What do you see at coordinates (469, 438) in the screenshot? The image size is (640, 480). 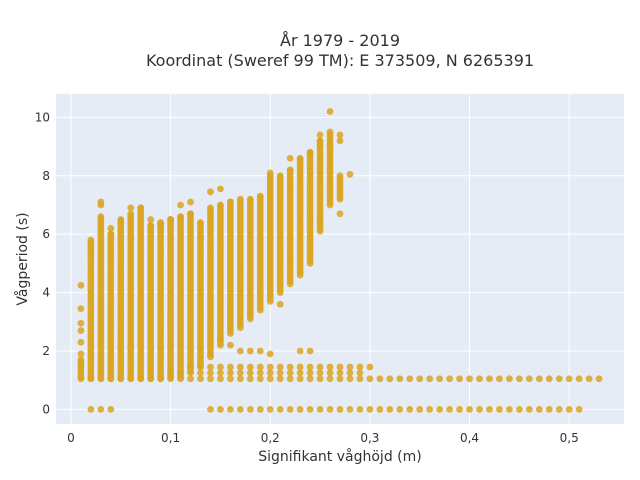 I see `x-tick-label: 0,4` at bounding box center [469, 438].